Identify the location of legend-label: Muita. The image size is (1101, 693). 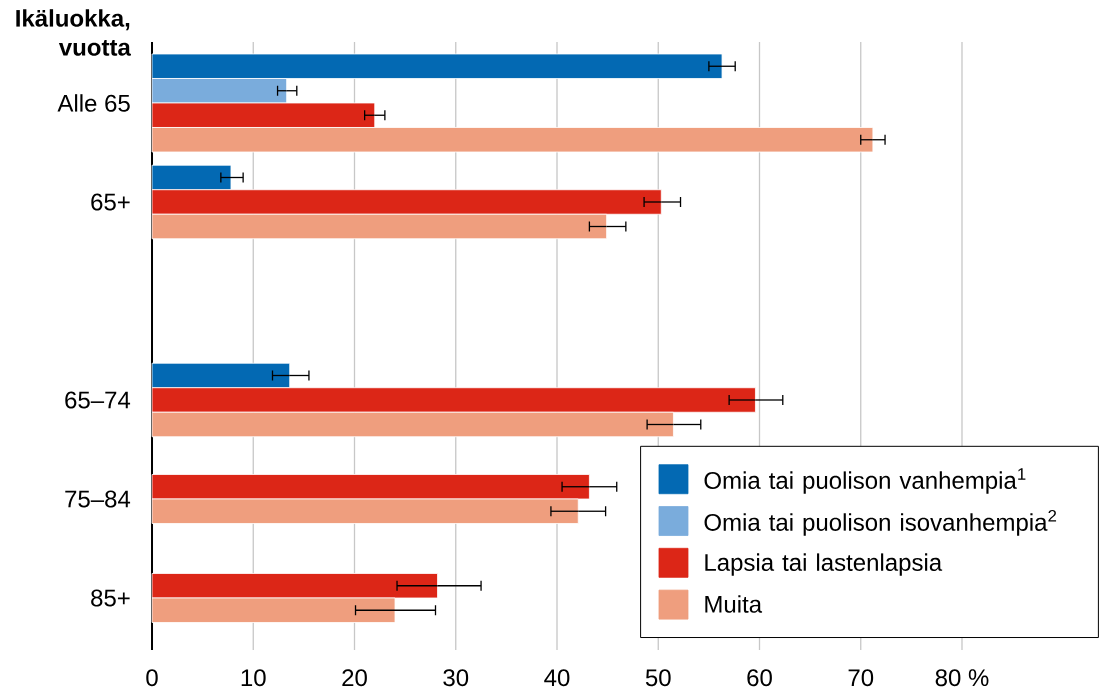
(734, 604).